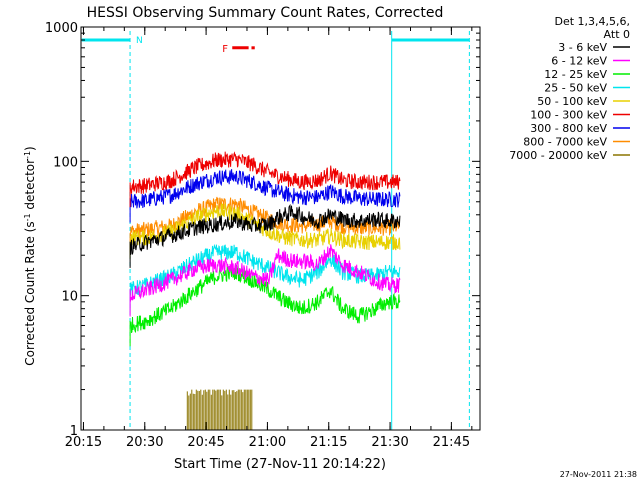 This screenshot has width=640, height=484. I want to click on series-7000-to-20000keV, so click(219, 409).